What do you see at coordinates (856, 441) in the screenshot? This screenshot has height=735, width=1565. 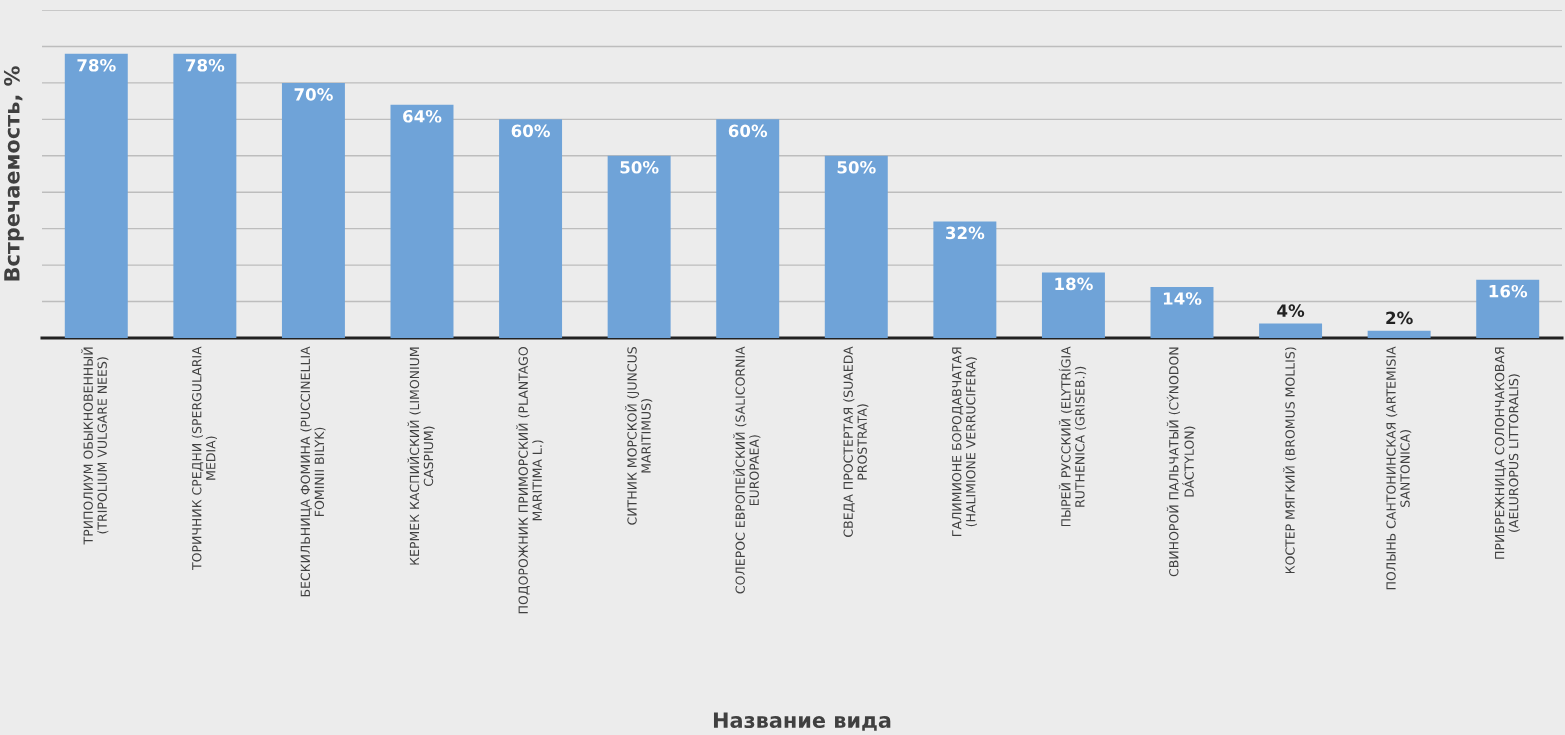 I see `x-tick-label: СВЕДА ПРОСТЕРТАЯ (SUAEDA PROSTRATA)` at bounding box center [856, 441].